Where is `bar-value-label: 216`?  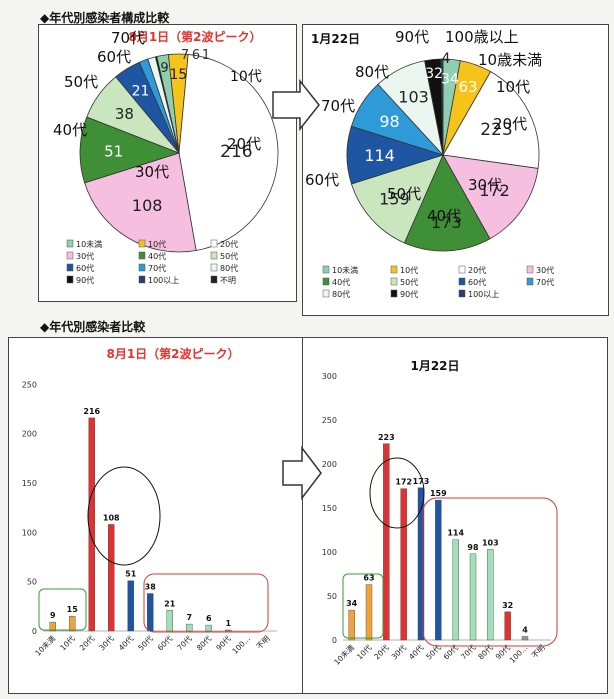
bar-value-label: 216 is located at coordinates (91, 411).